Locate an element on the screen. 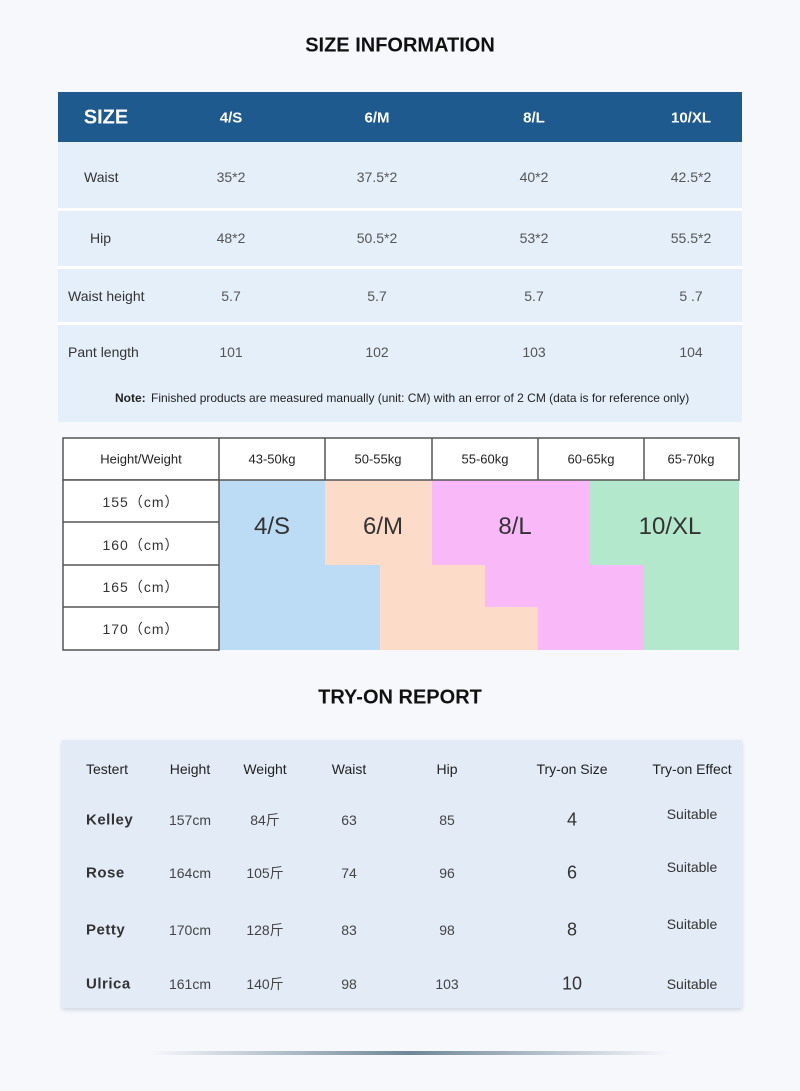 This screenshot has width=800, height=1091. tryon-cell: 96 is located at coordinates (447, 873).